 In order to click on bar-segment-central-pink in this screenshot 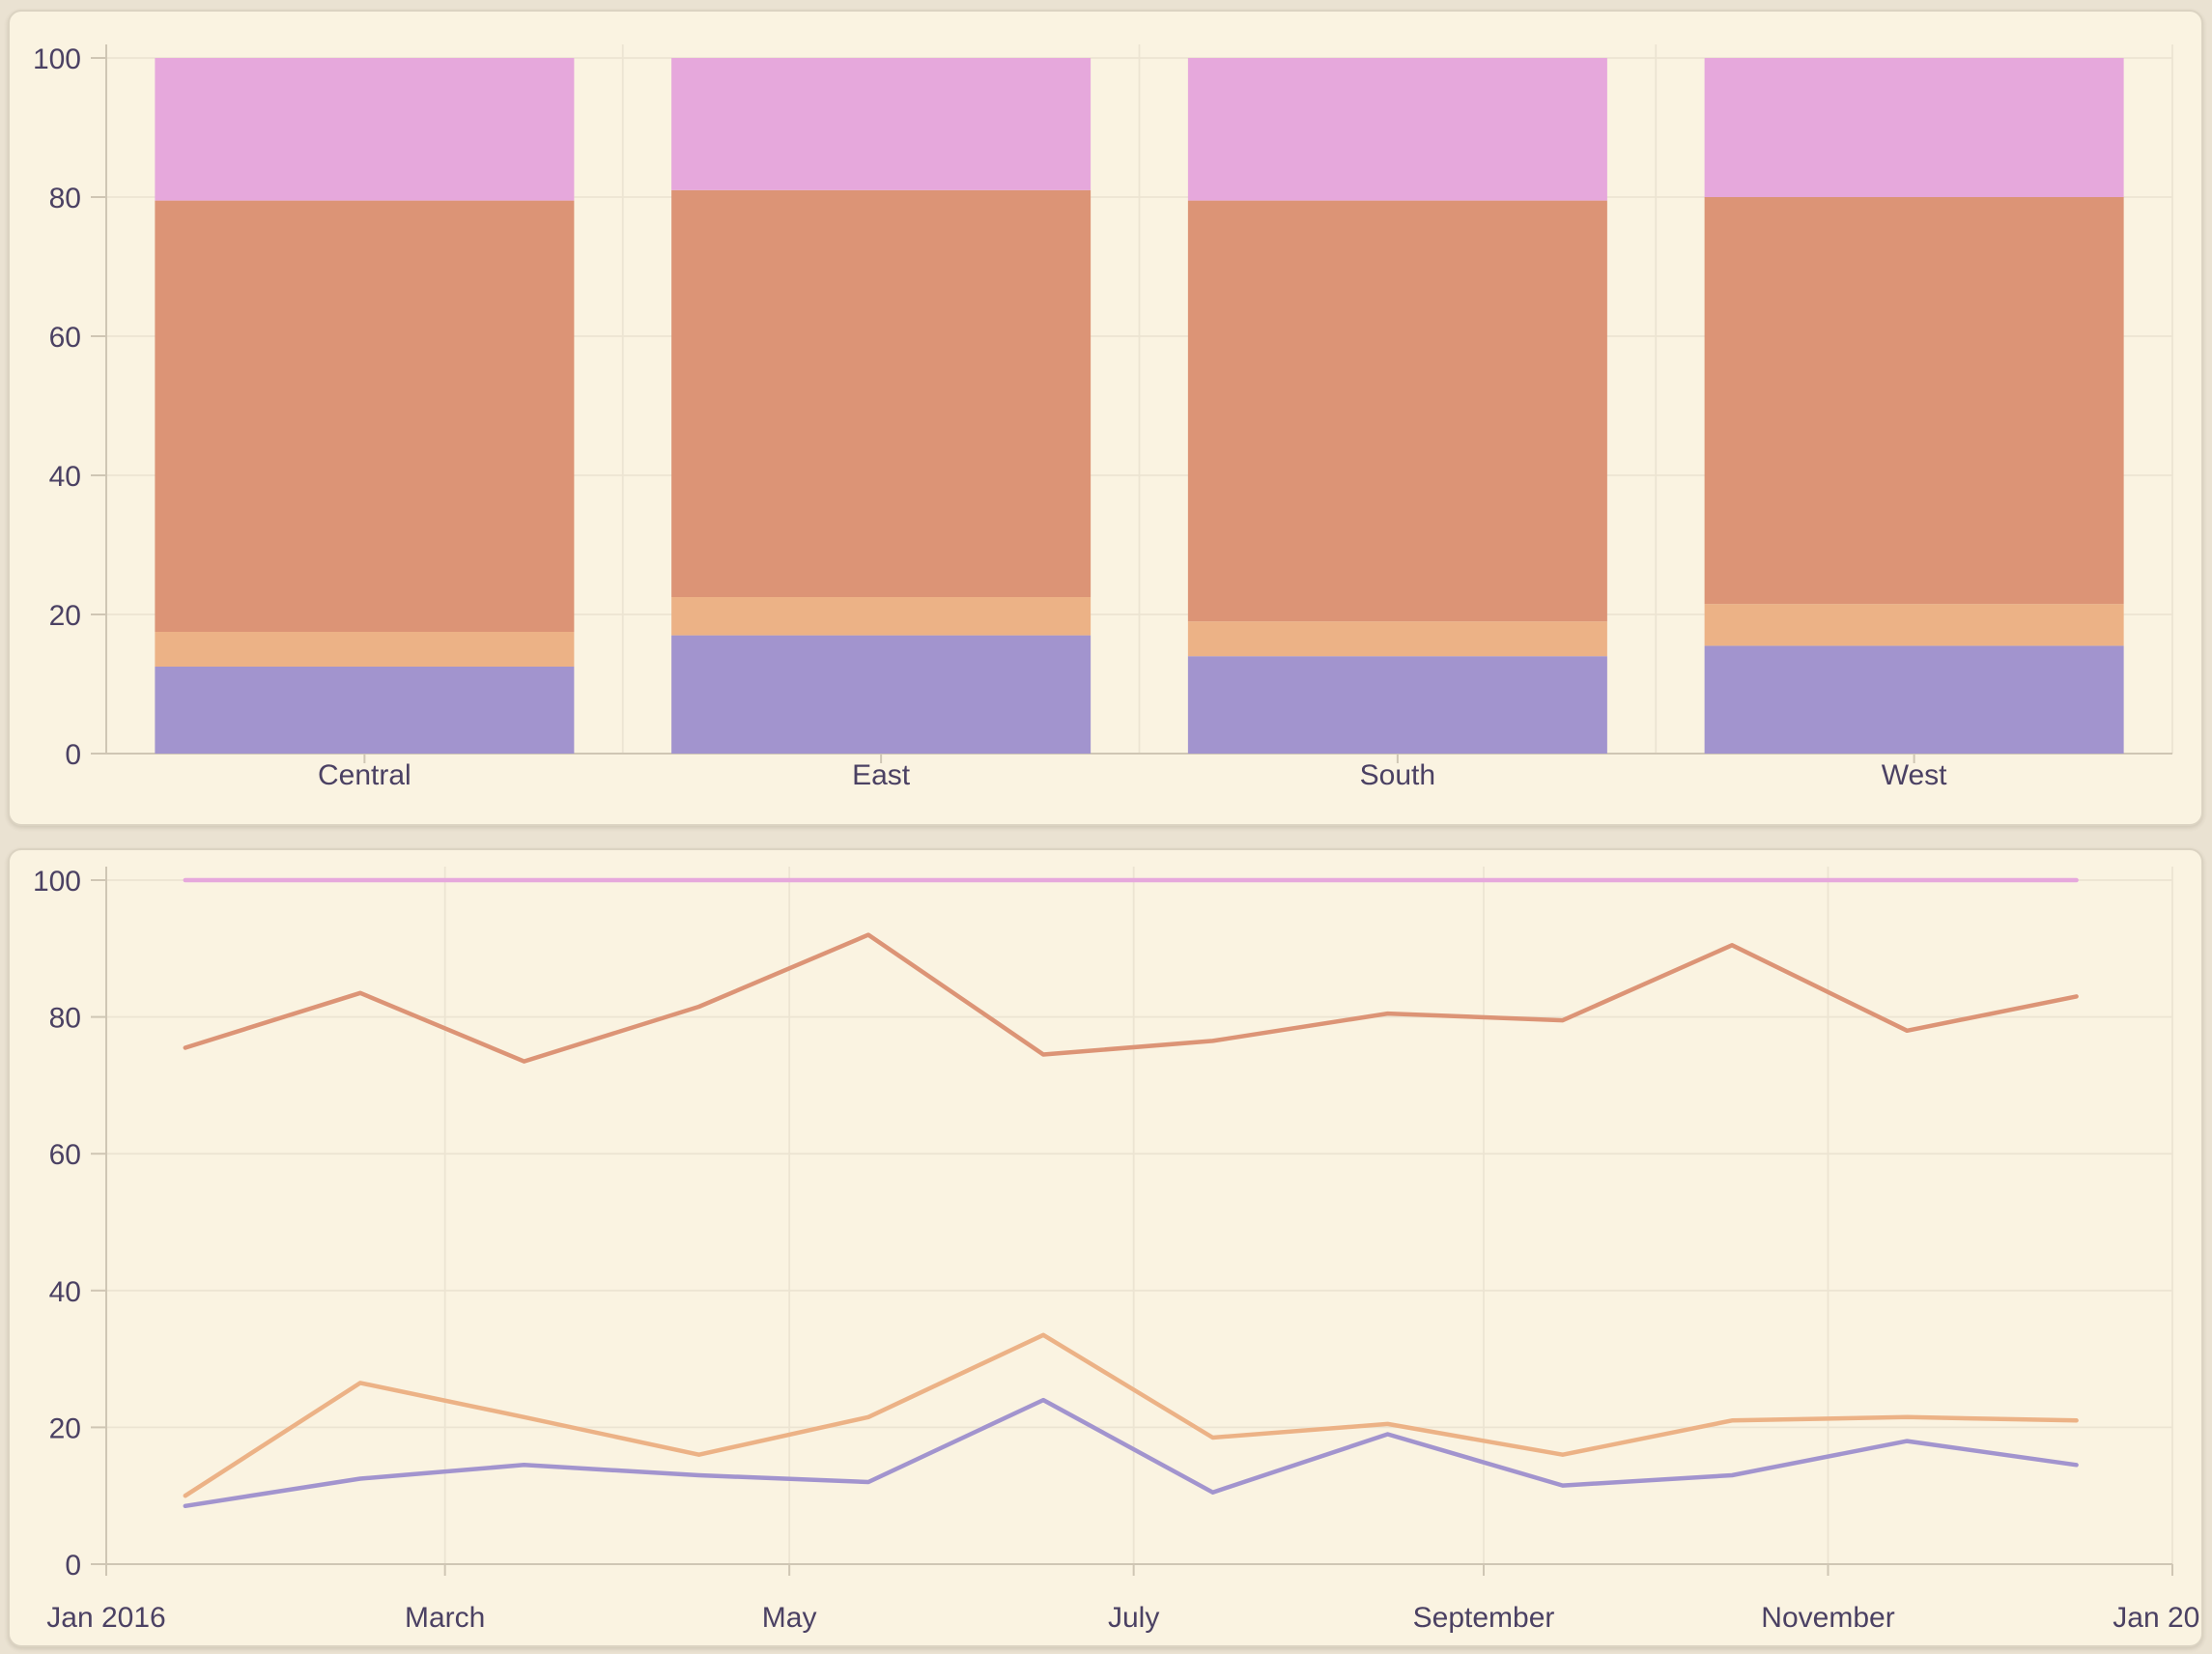, I will do `click(365, 129)`.